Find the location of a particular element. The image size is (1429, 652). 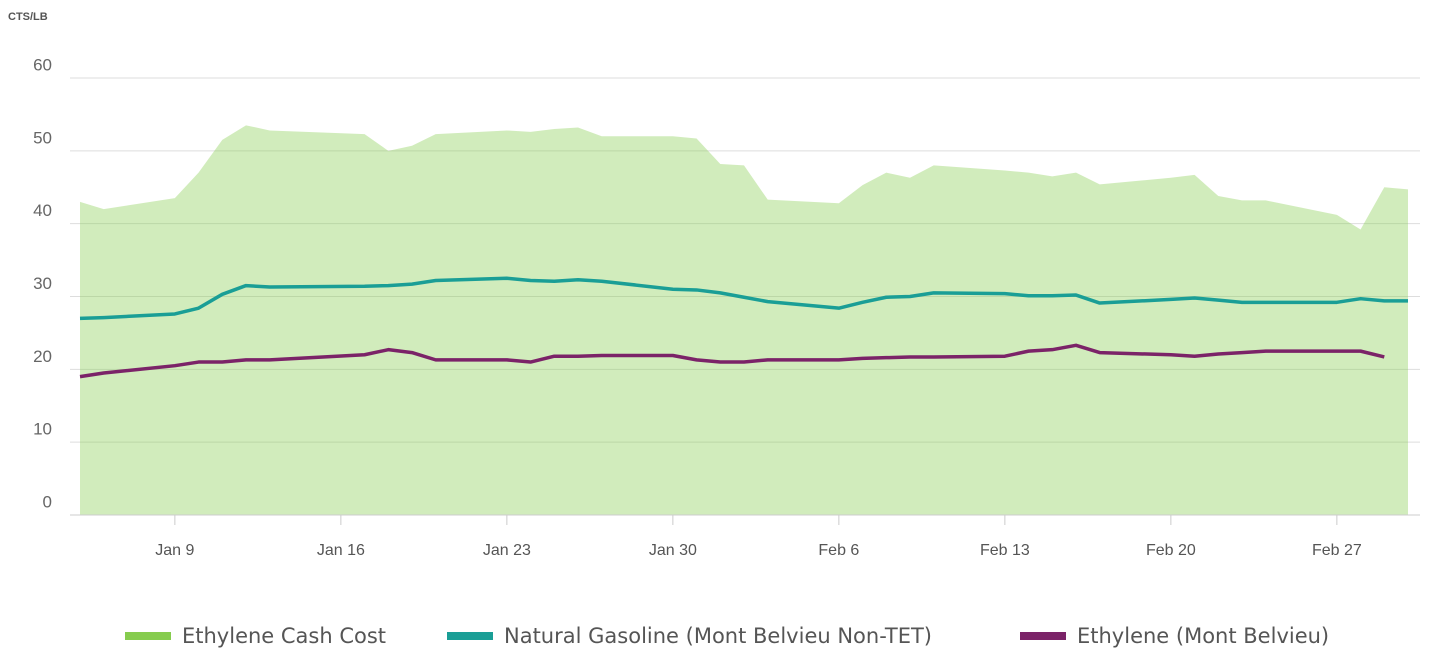

x-tick-label: Jan 9 is located at coordinates (174, 550).